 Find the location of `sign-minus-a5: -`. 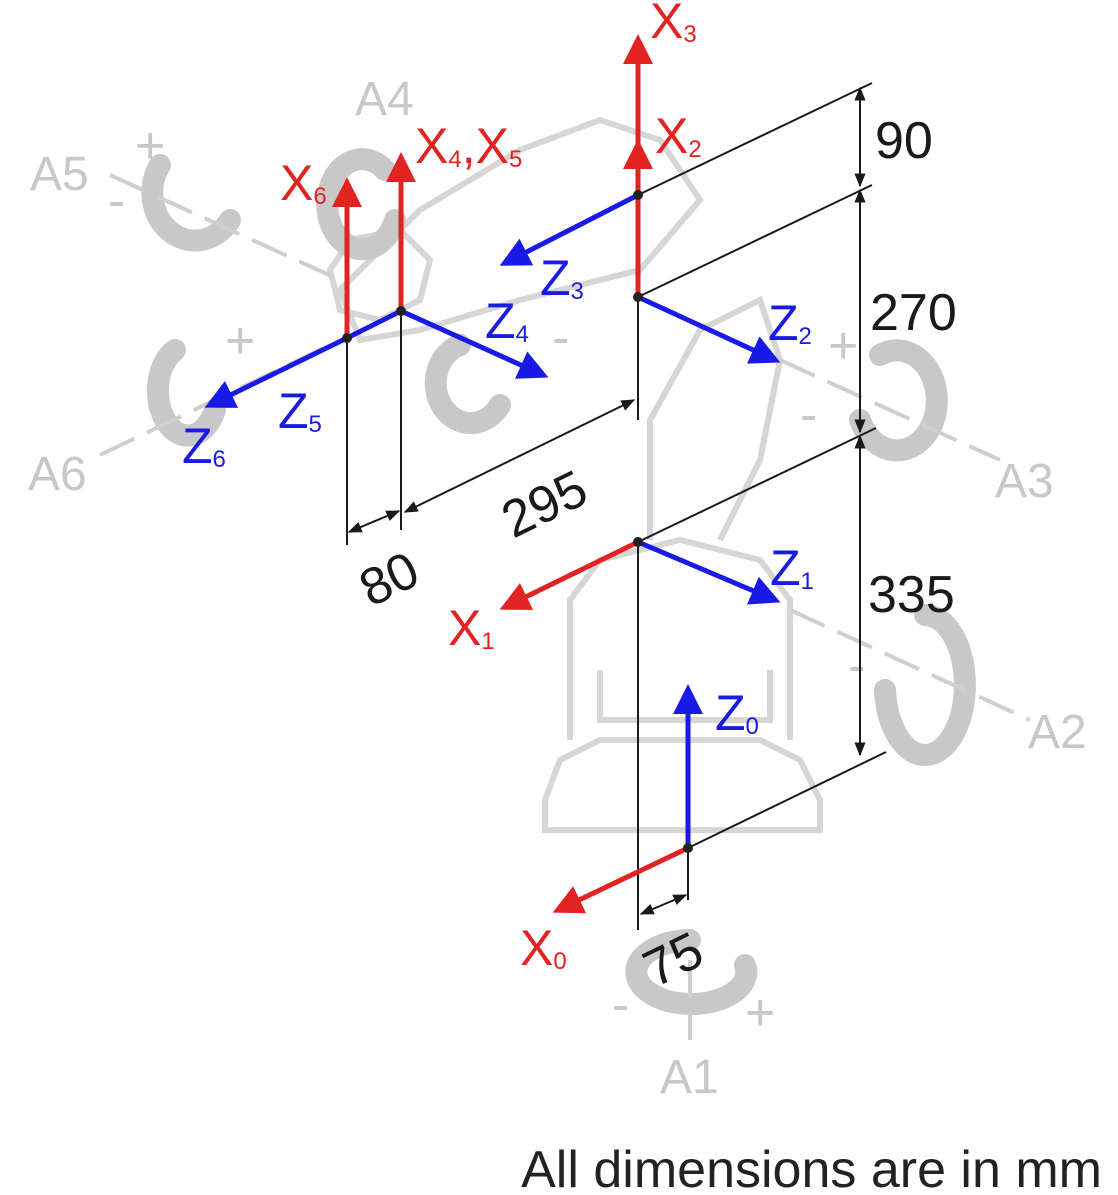

sign-minus-a5: - is located at coordinates (116, 201).